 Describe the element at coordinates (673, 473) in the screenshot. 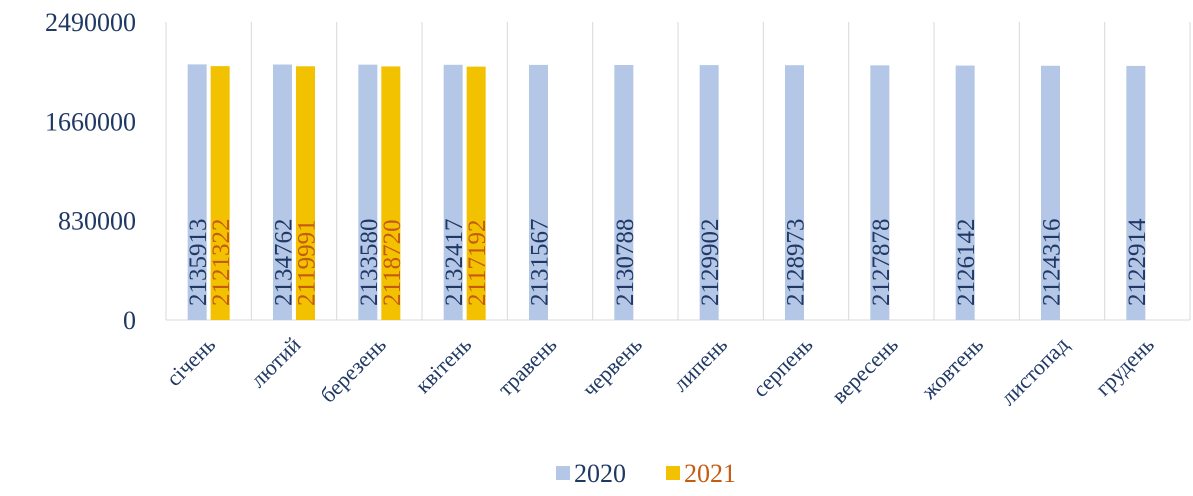

I see `legend-swatch-2021` at that location.